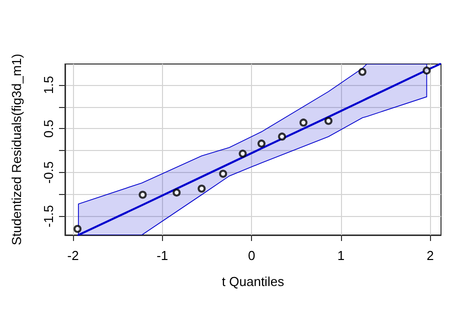 The height and width of the screenshot is (316, 474). Describe the element at coordinates (48, 172) in the screenshot. I see `y-tick-label: -0.5` at that location.